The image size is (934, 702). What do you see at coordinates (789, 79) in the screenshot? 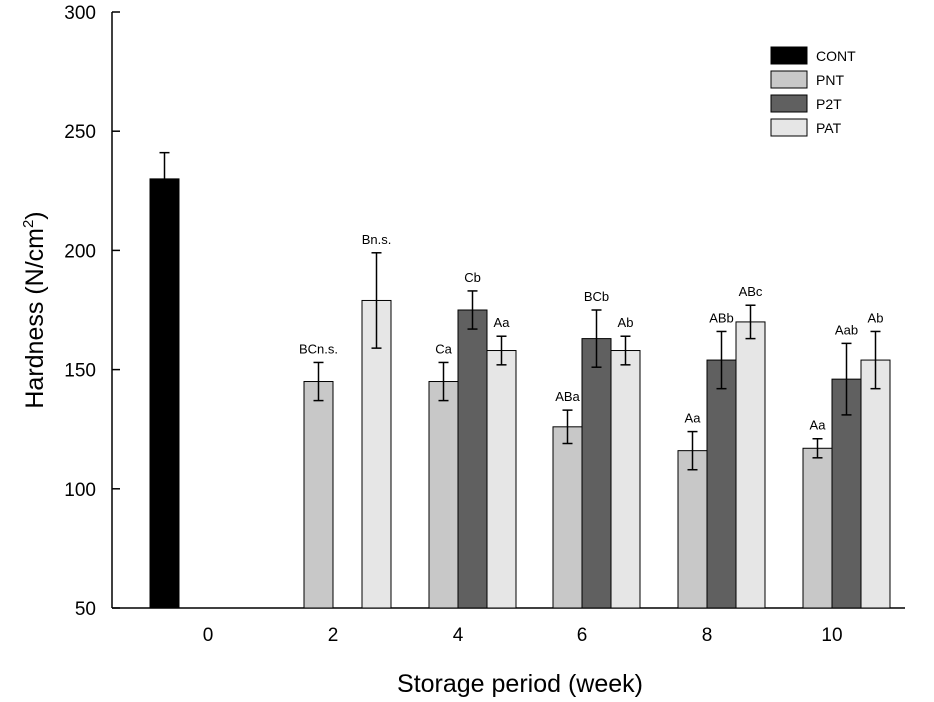
I see `legend-swatch-pnt` at bounding box center [789, 79].